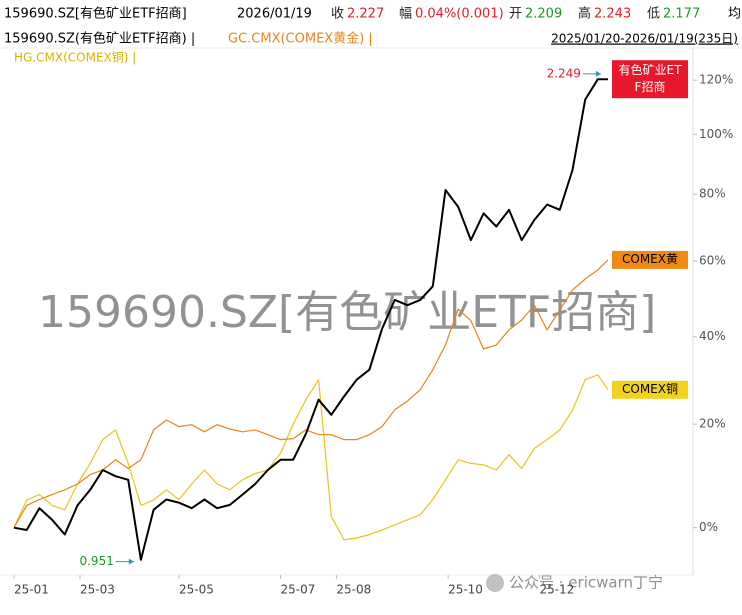 This screenshot has width=742, height=615. I want to click on y-tick-label: 80%, so click(712, 194).